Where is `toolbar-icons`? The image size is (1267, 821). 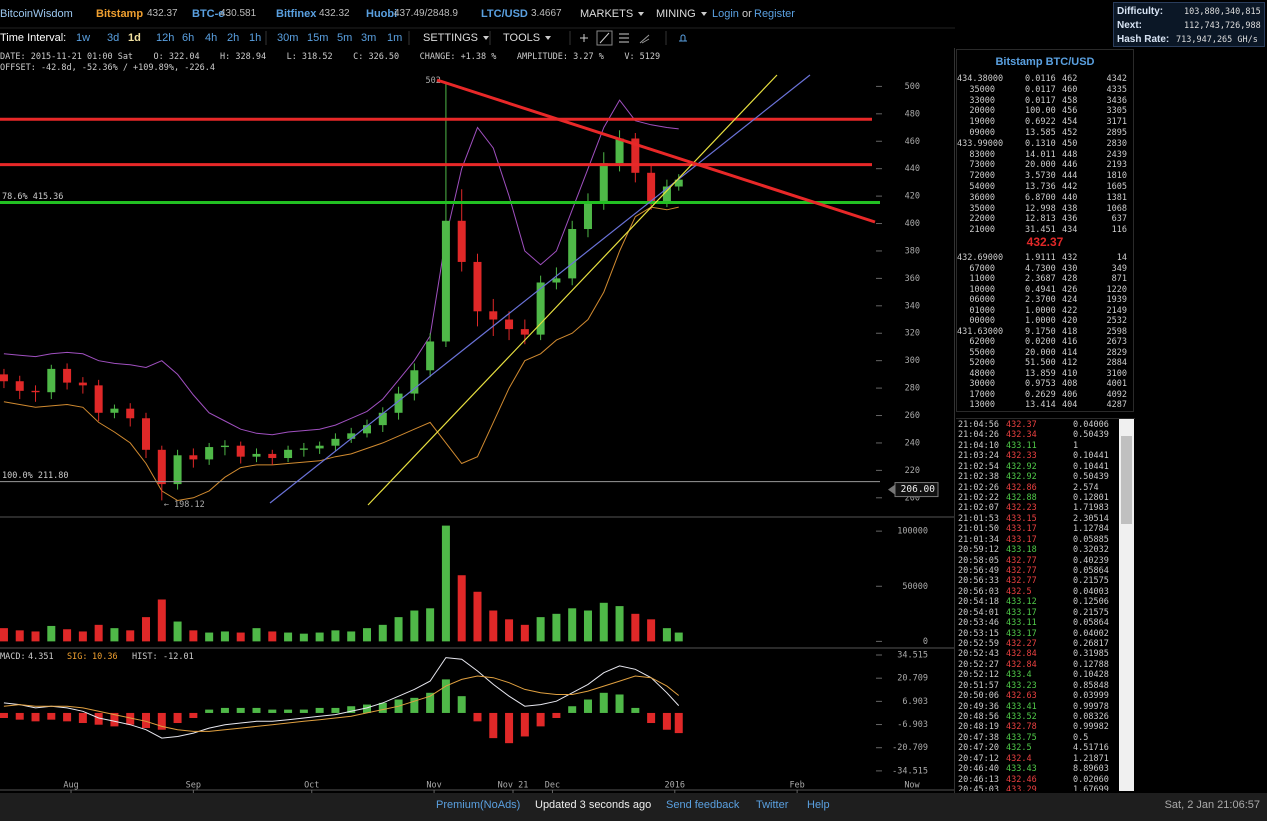
toolbar-icons is located at coordinates (476, 38).